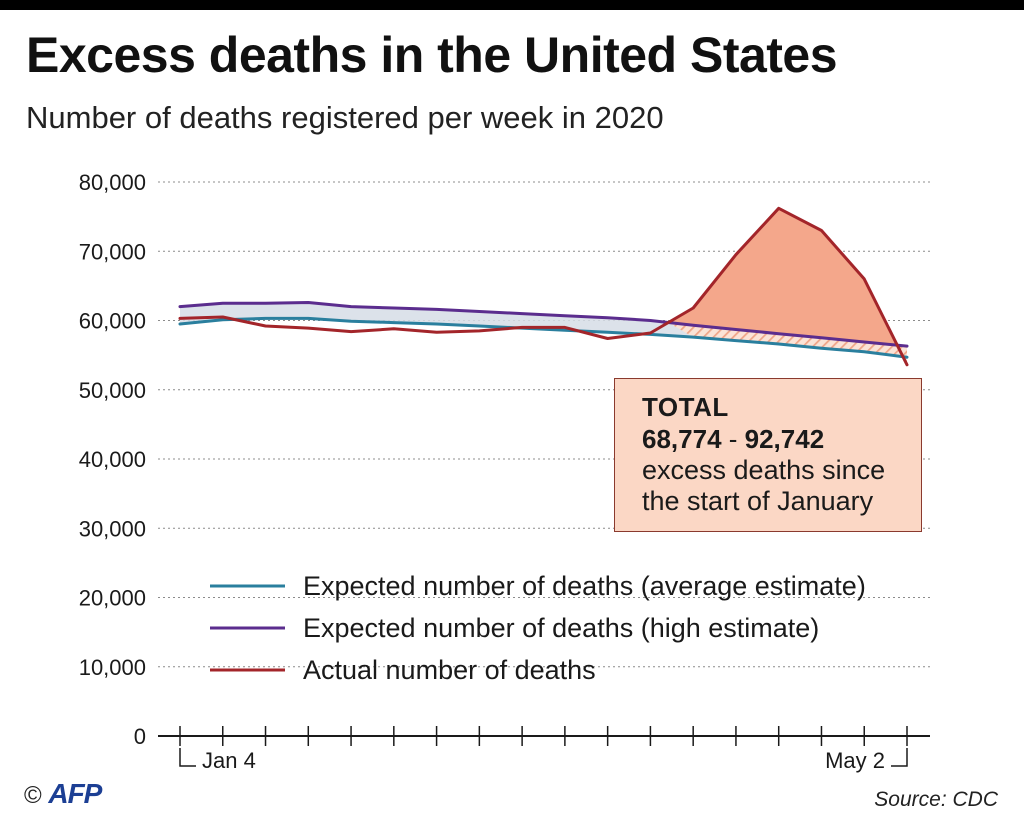 The width and height of the screenshot is (1024, 831). I want to click on end-bracket, so click(899, 757).